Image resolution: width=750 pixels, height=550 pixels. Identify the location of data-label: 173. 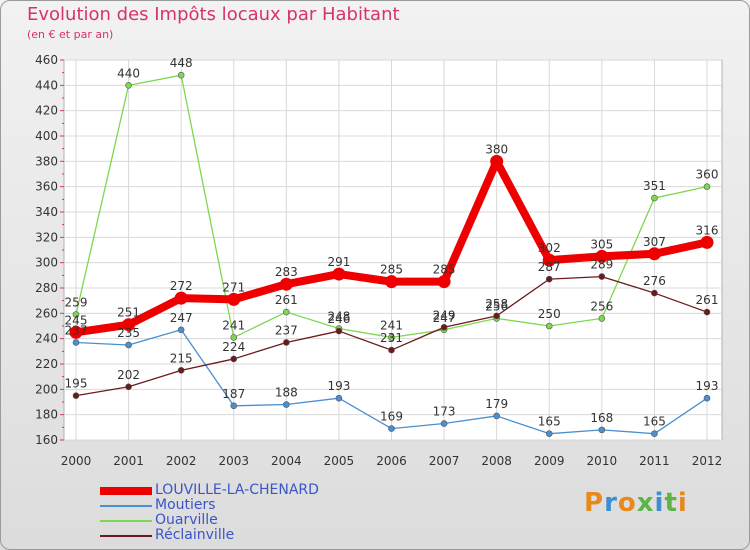
(444, 412).